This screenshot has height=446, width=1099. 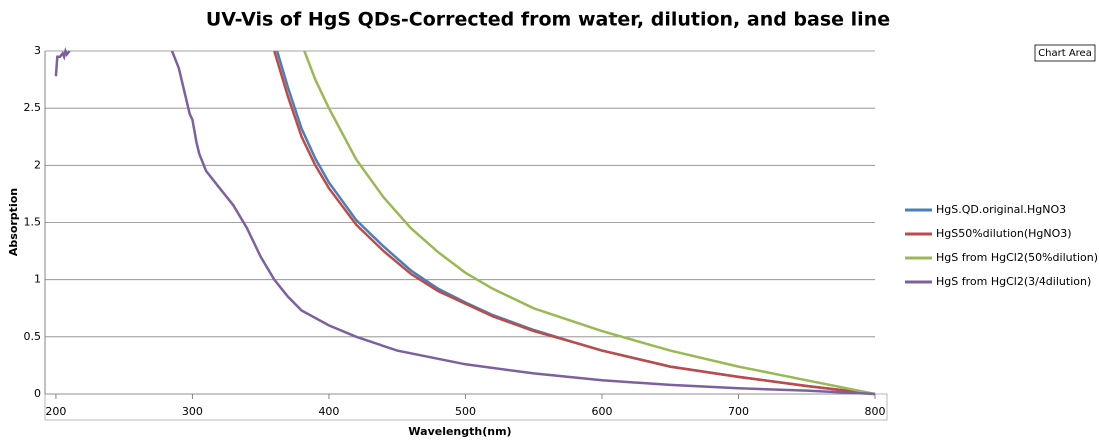 What do you see at coordinates (37, 279) in the screenshot?
I see `y-tick-label: 1` at bounding box center [37, 279].